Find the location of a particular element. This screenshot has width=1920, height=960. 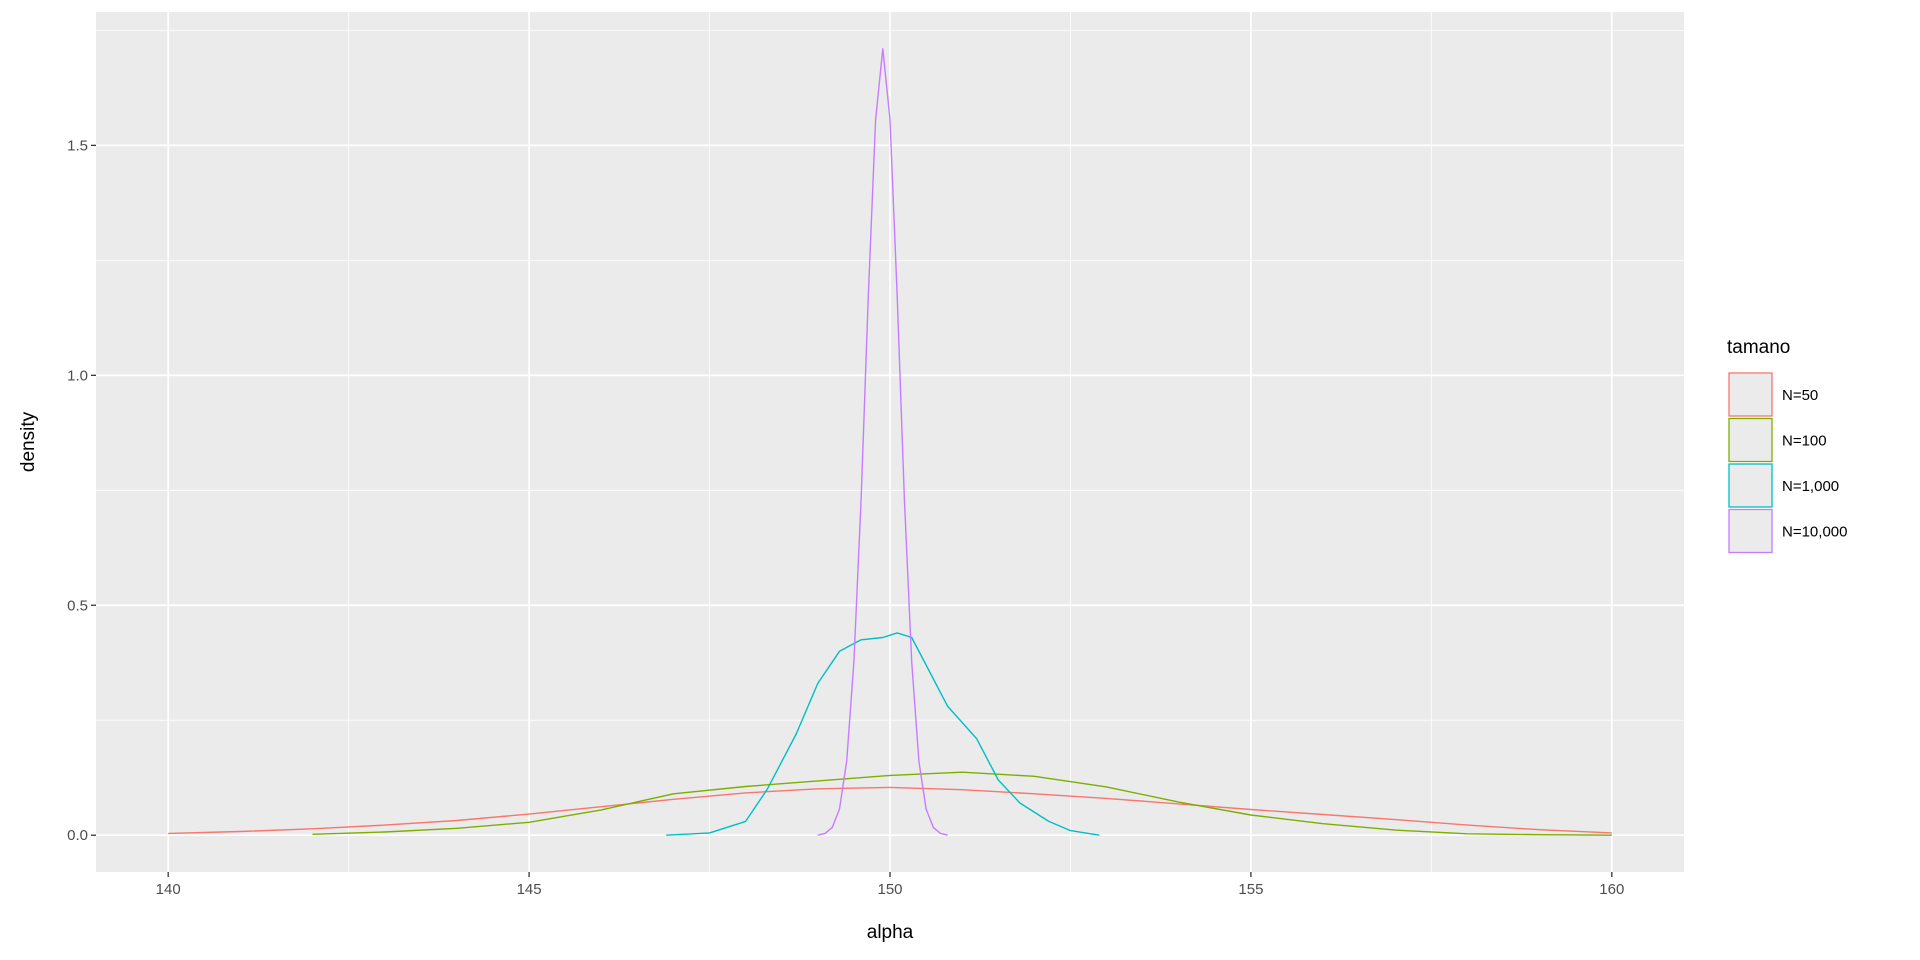

y-tick-label: 1.0 is located at coordinates (77, 375).